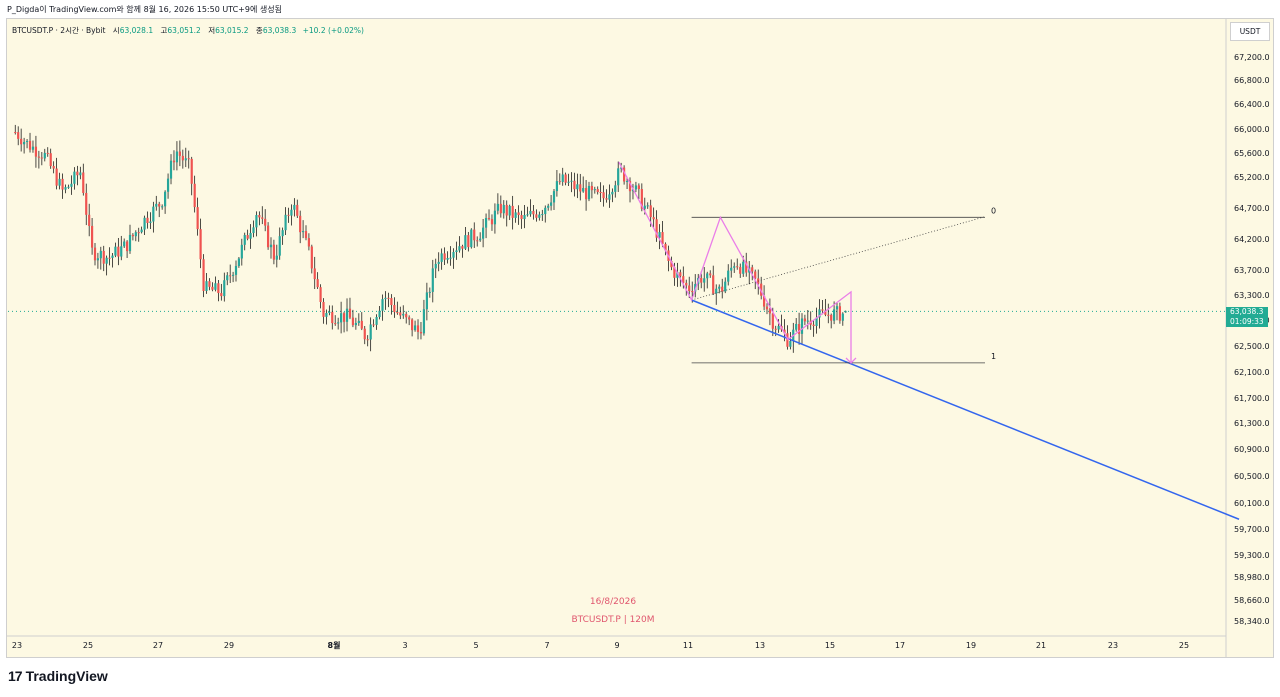 The width and height of the screenshot is (1280, 697). I want to click on harmonic-pattern, so click(735, 262).